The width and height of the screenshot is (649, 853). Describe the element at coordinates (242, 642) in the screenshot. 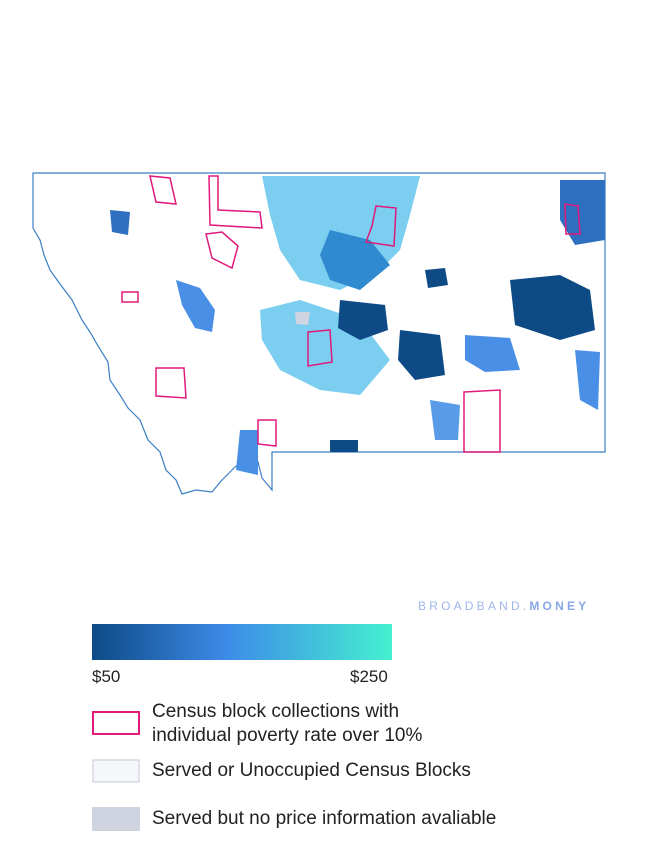

I see `color-scale` at that location.